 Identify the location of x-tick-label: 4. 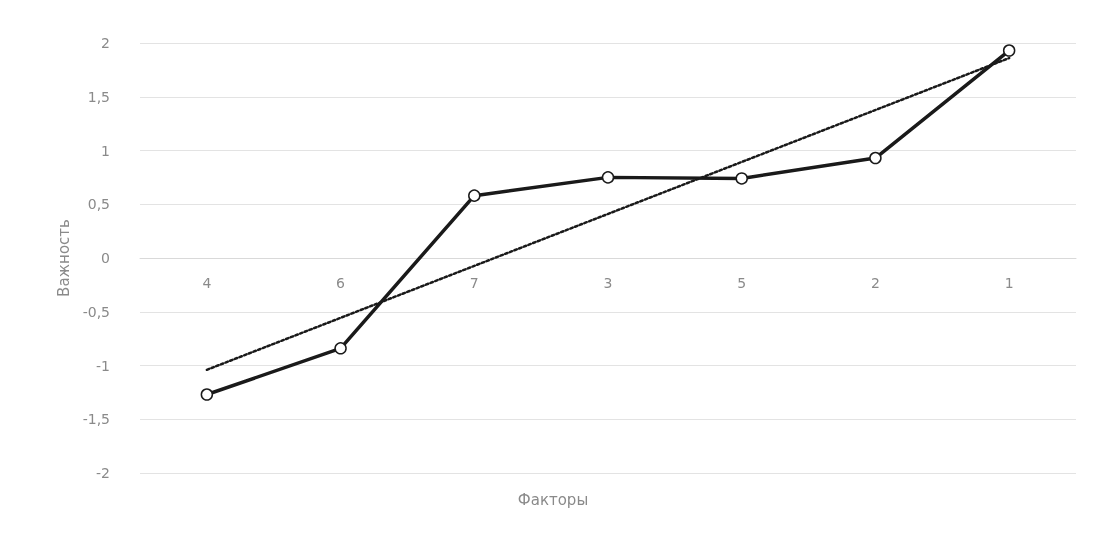
(207, 283).